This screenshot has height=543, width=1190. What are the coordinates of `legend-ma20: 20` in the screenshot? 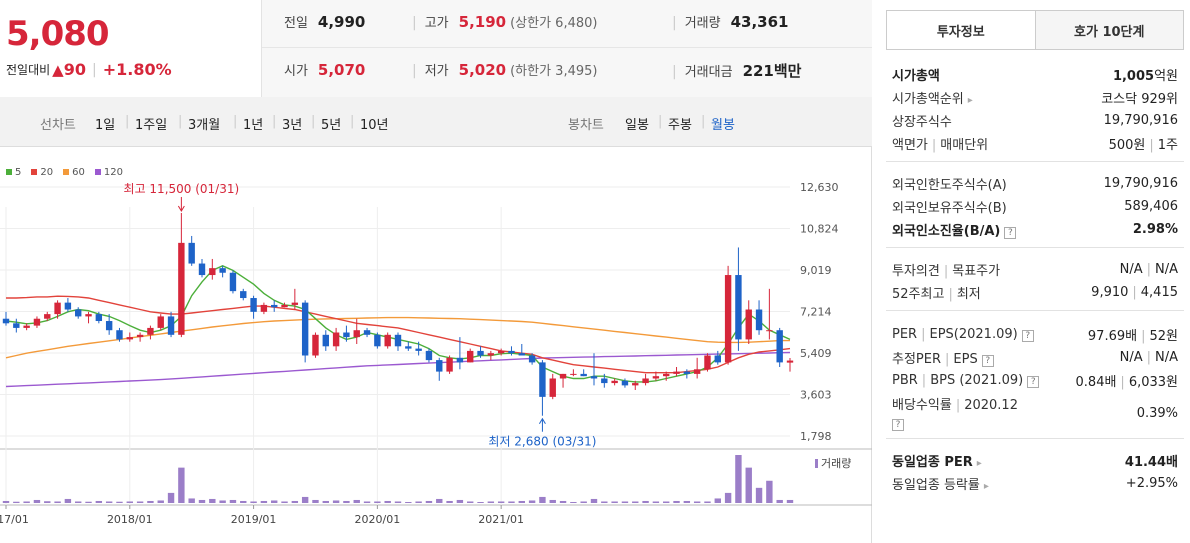 It's located at (42, 172).